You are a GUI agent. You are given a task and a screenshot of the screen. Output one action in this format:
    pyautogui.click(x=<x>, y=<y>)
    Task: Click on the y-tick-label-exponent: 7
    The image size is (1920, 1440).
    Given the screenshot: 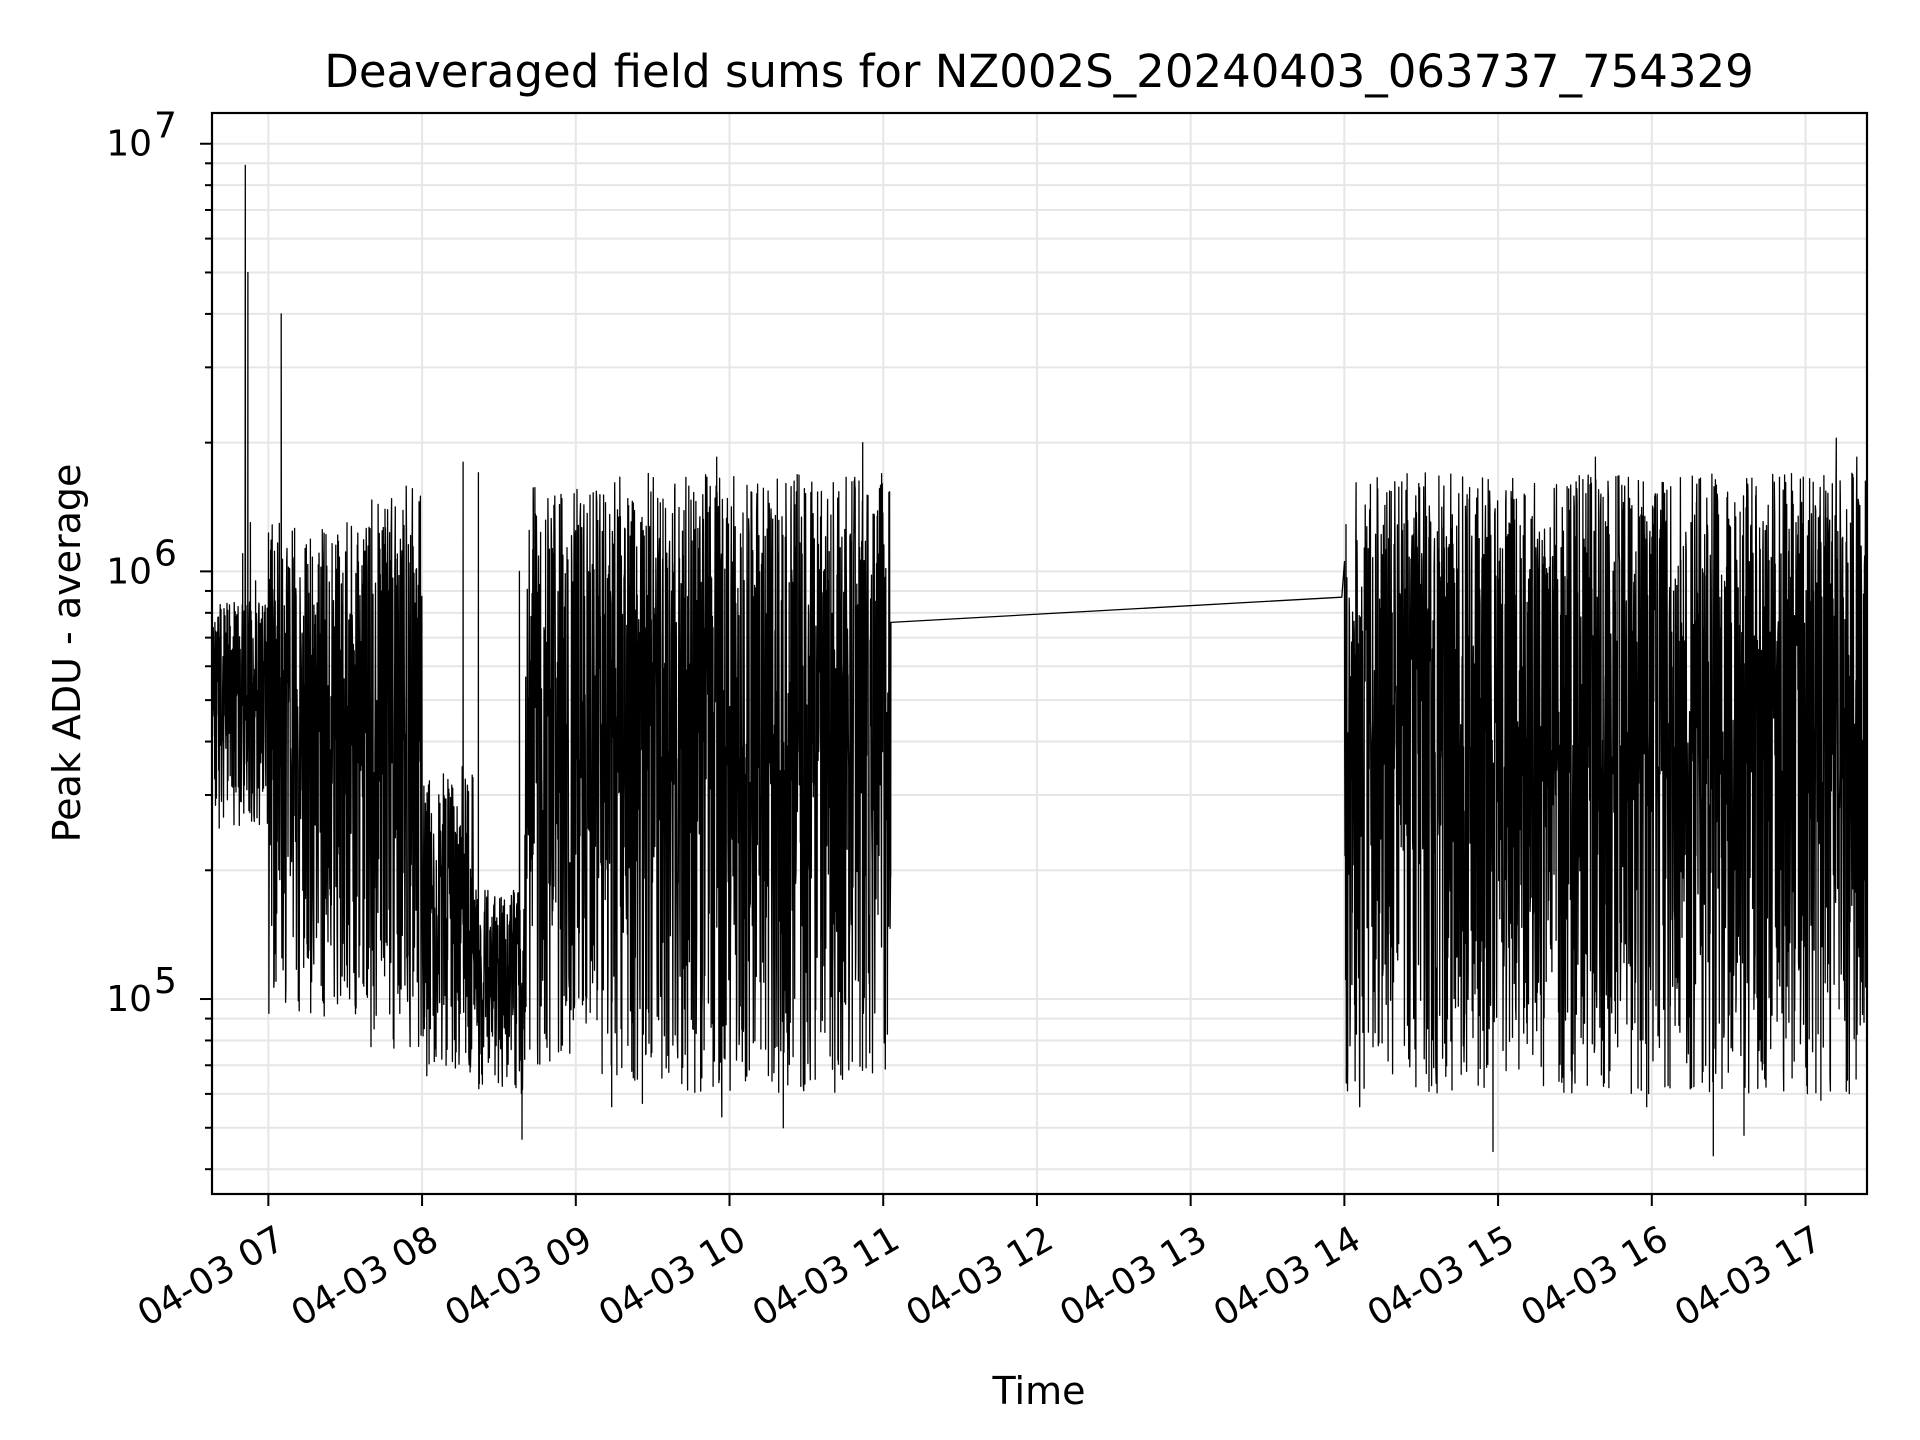 What is the action you would take?
    pyautogui.click(x=165, y=126)
    